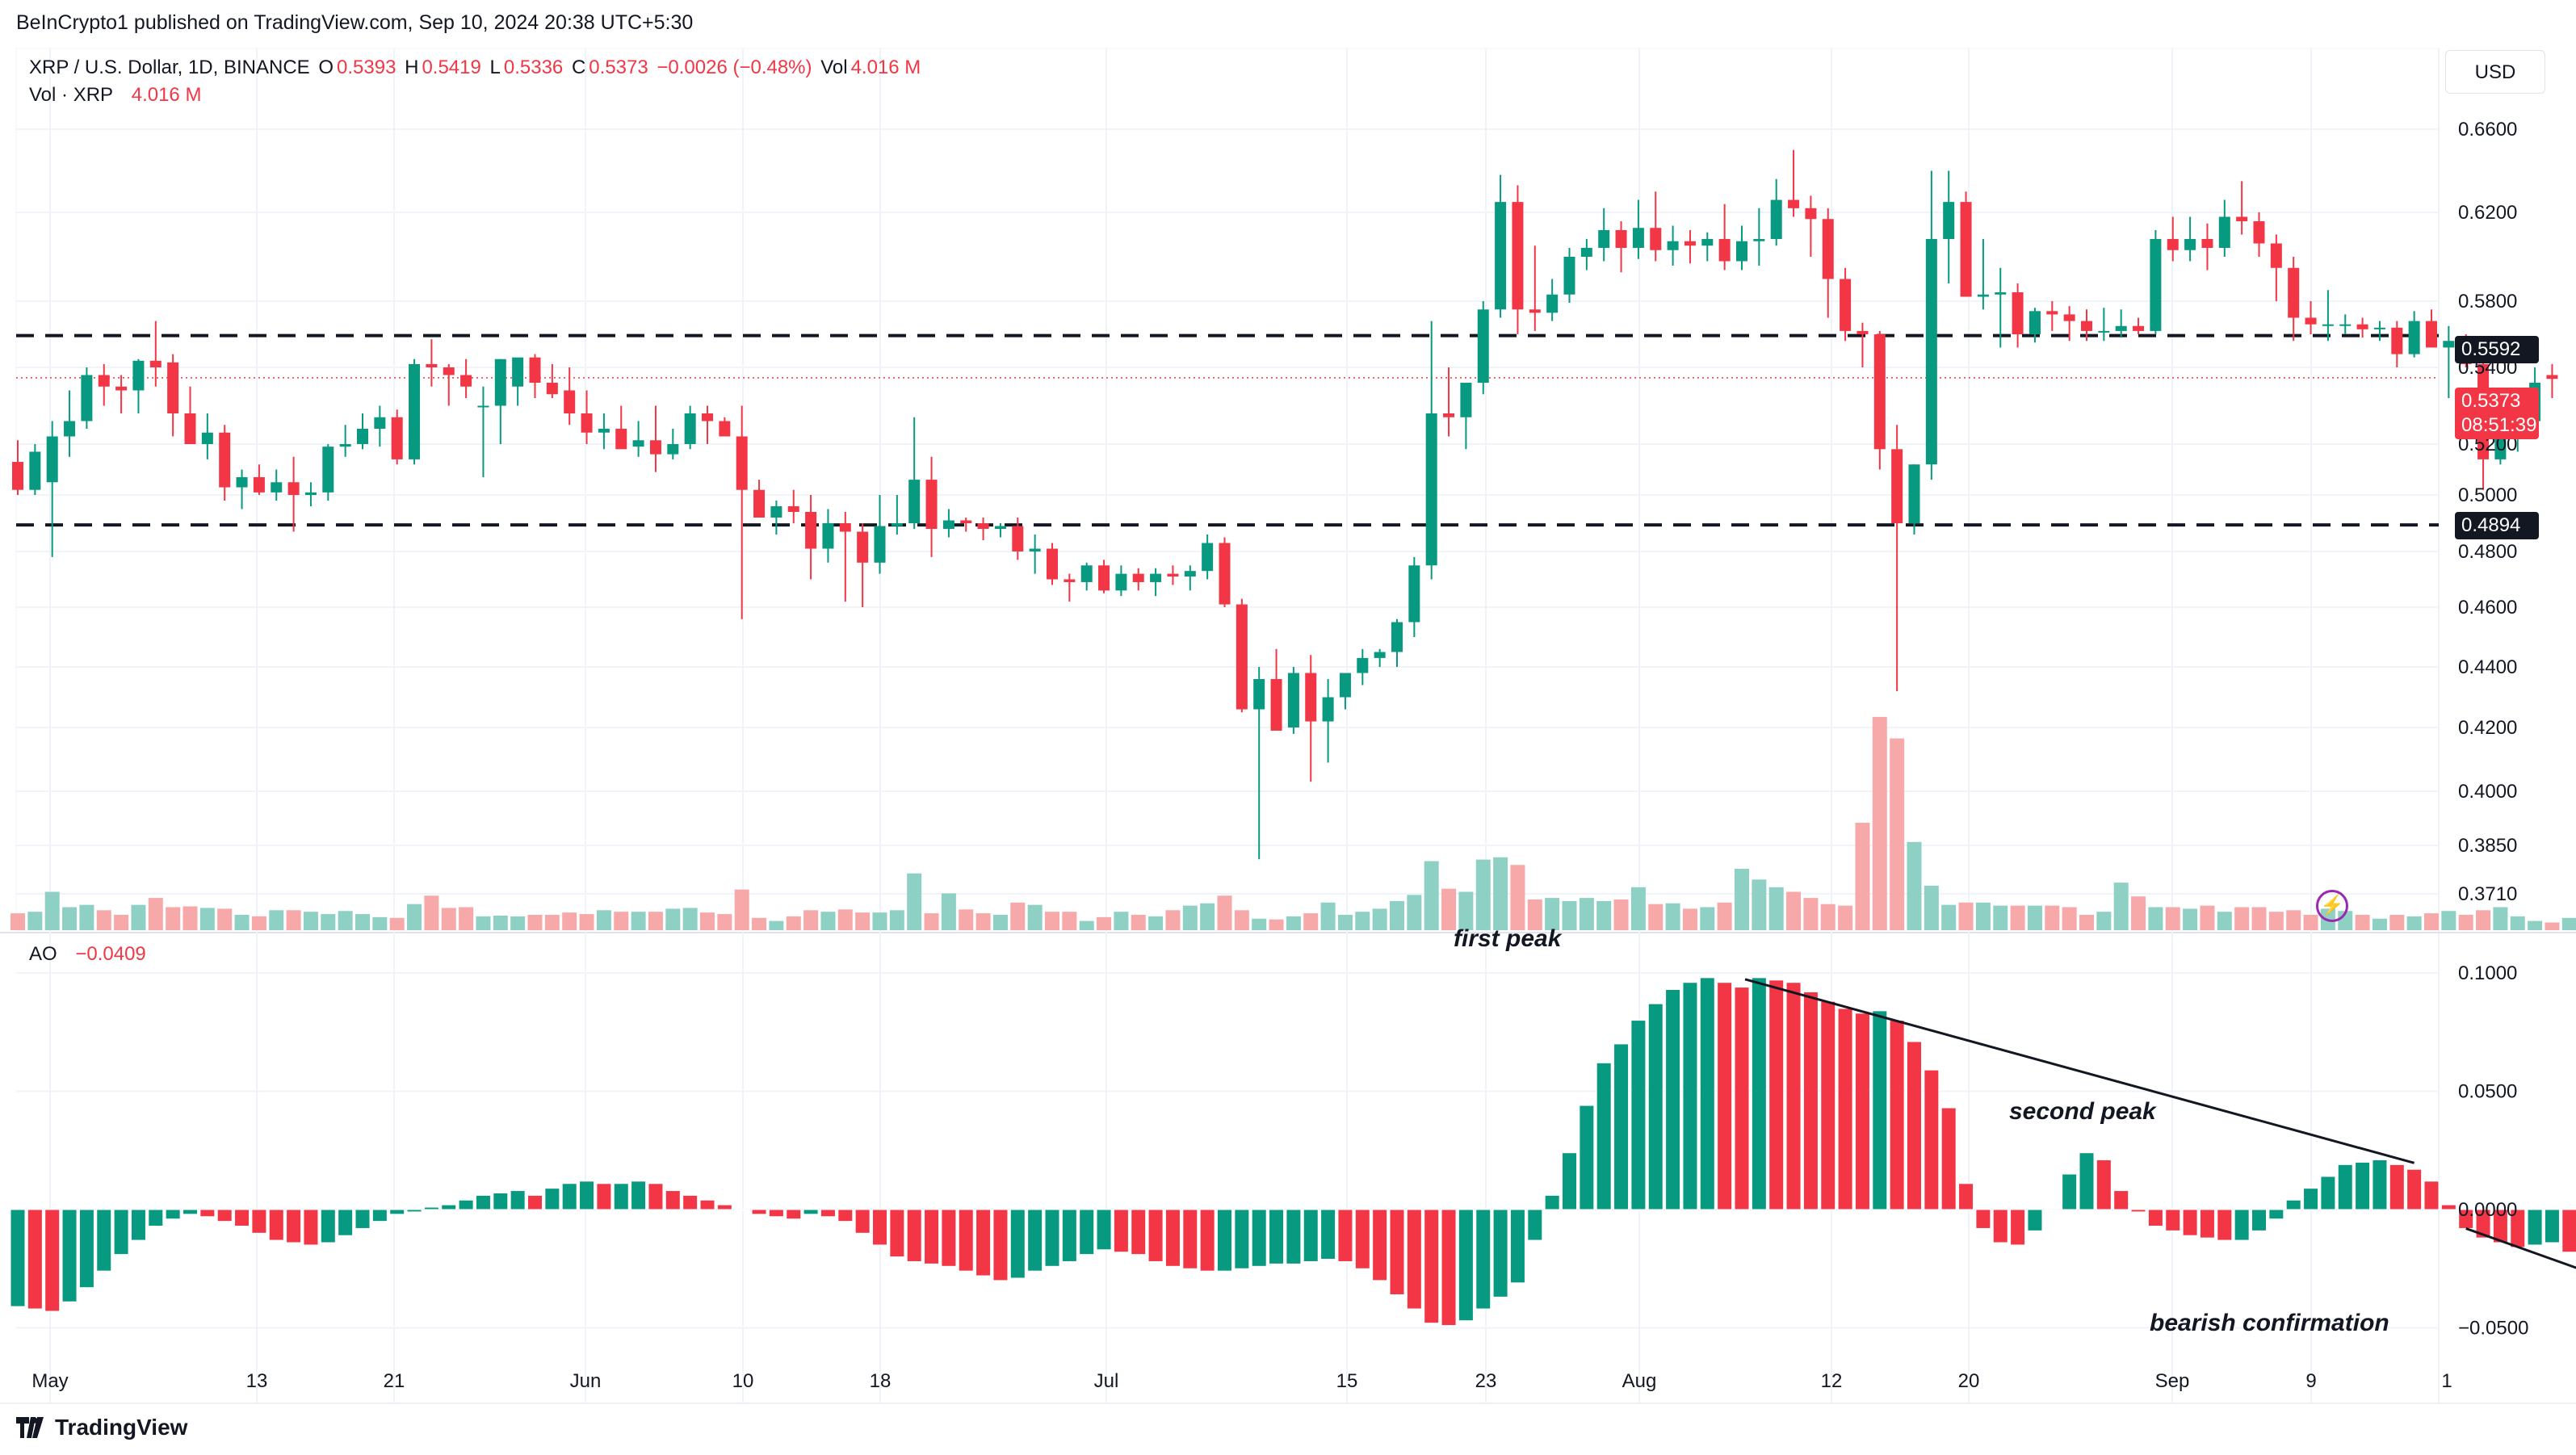  I want to click on time-tick-label: 1, so click(2446, 1381).